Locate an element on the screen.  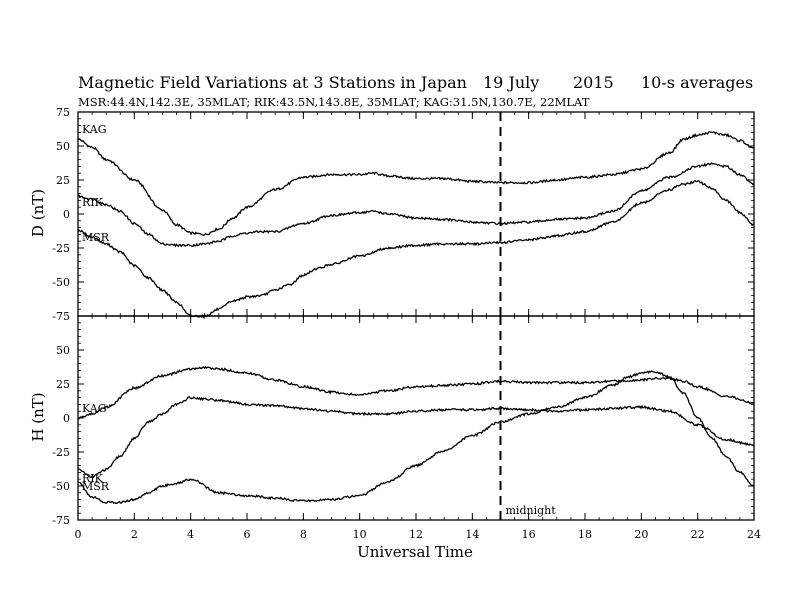
xlabel: Universal Time is located at coordinates (415, 552).